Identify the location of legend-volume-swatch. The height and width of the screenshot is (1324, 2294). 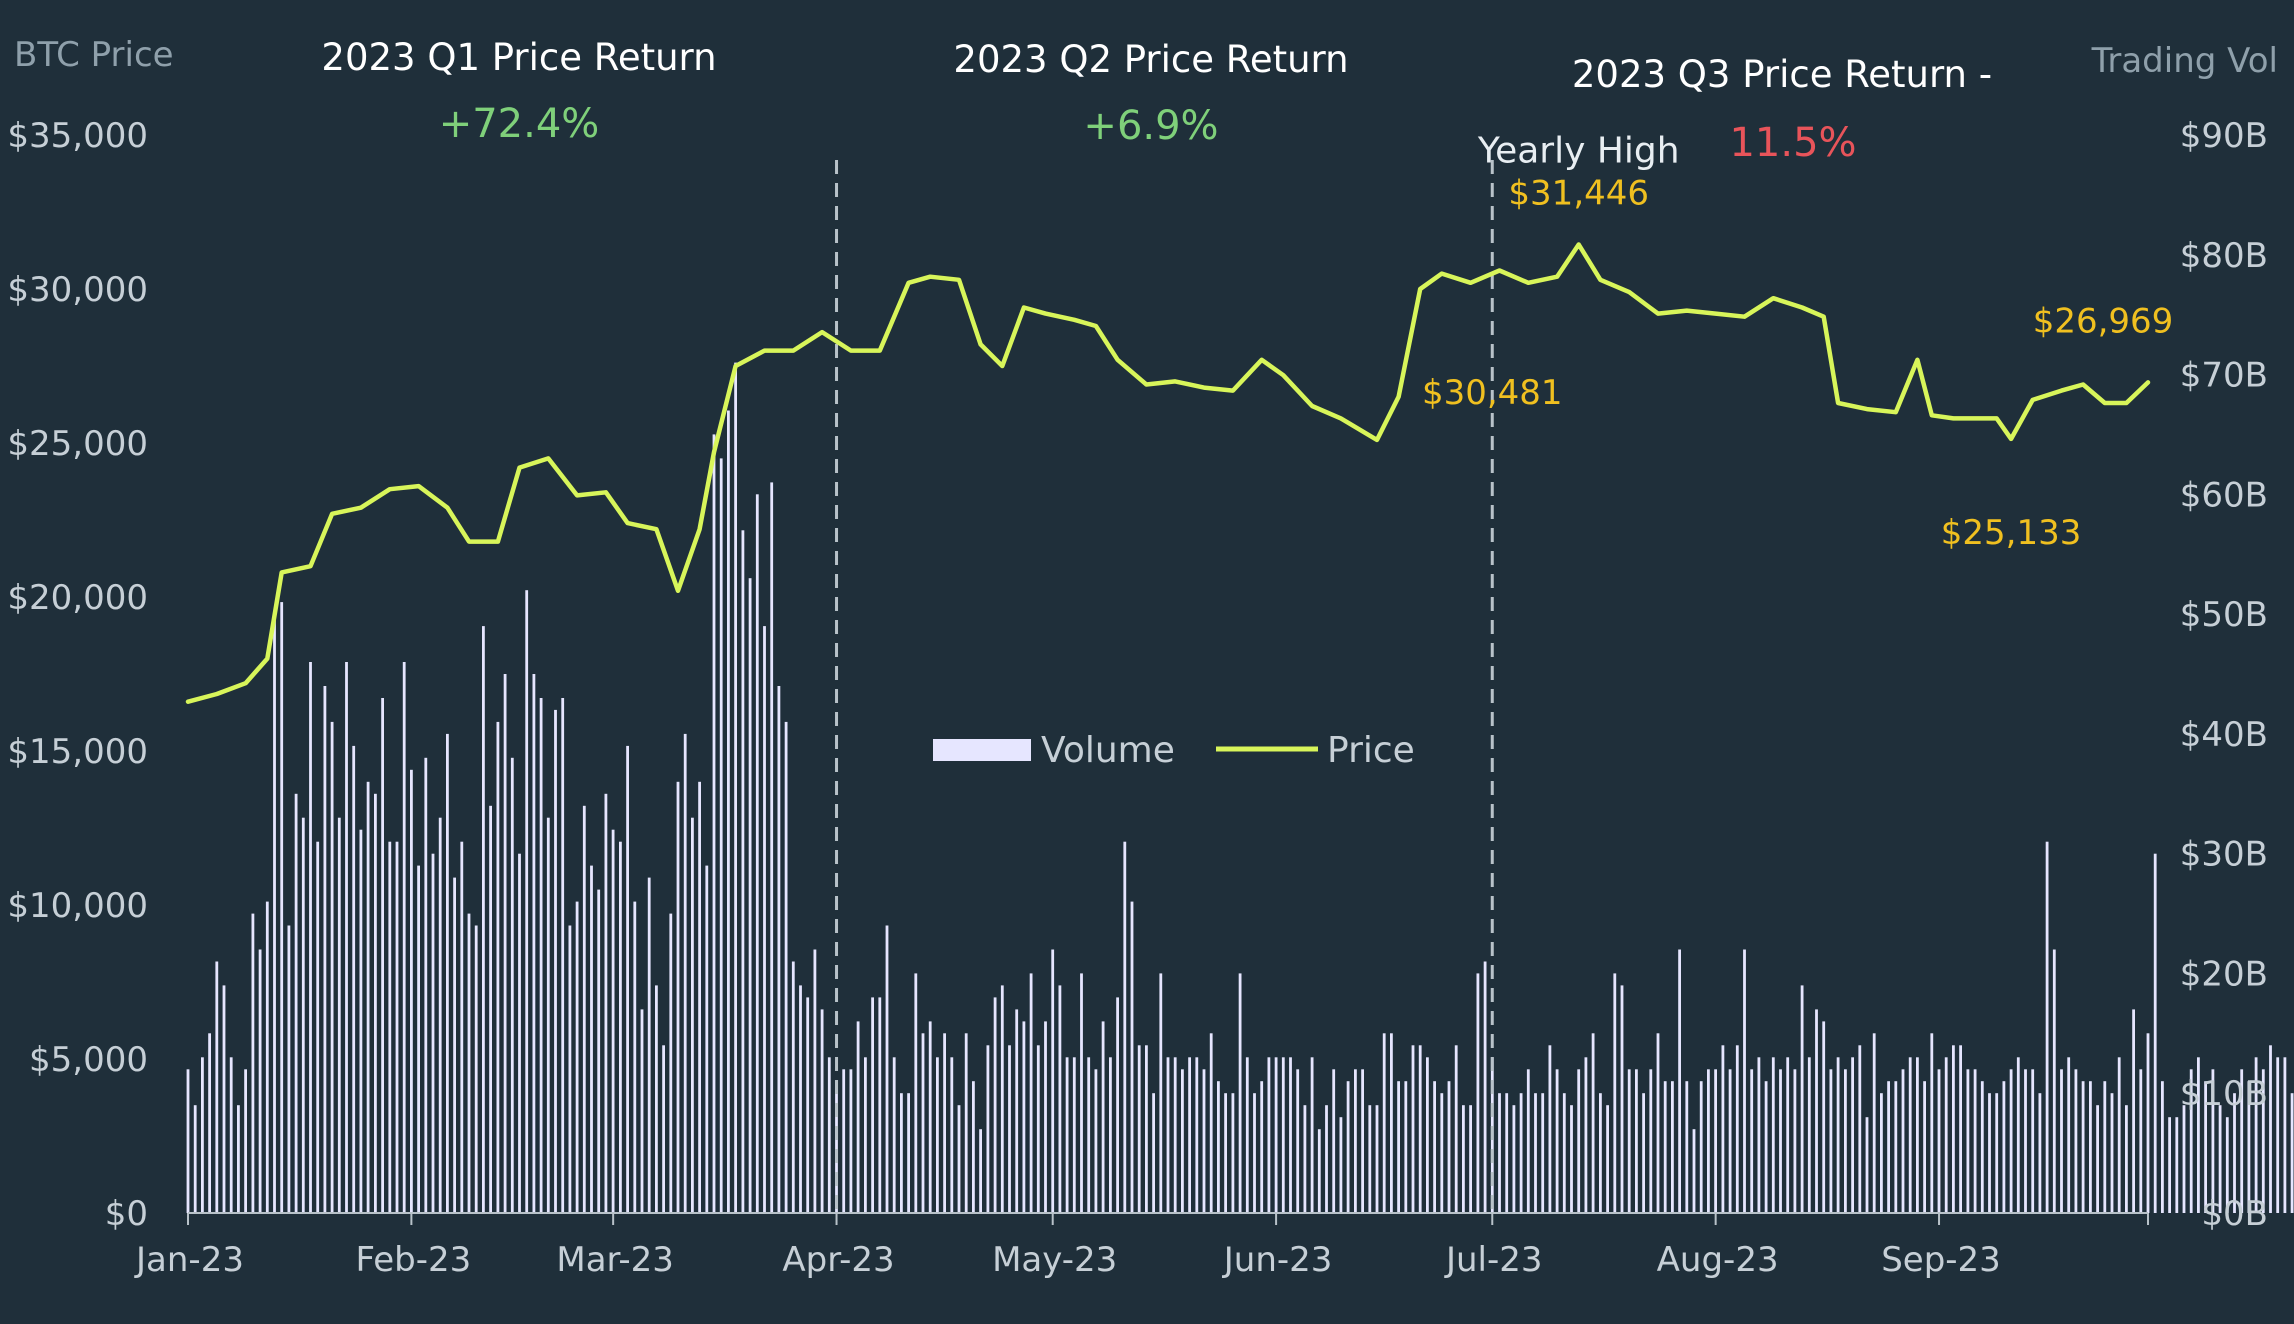
(982, 750).